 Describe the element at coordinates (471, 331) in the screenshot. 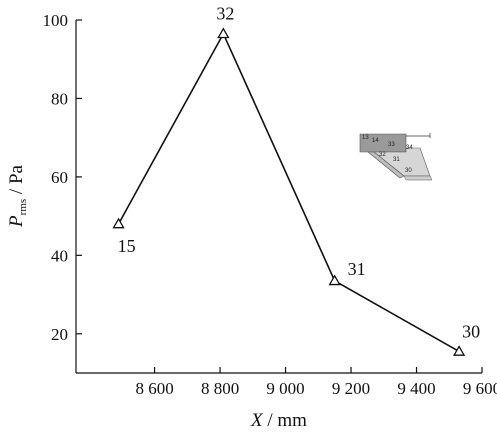

I see `data-point-label: 30` at that location.